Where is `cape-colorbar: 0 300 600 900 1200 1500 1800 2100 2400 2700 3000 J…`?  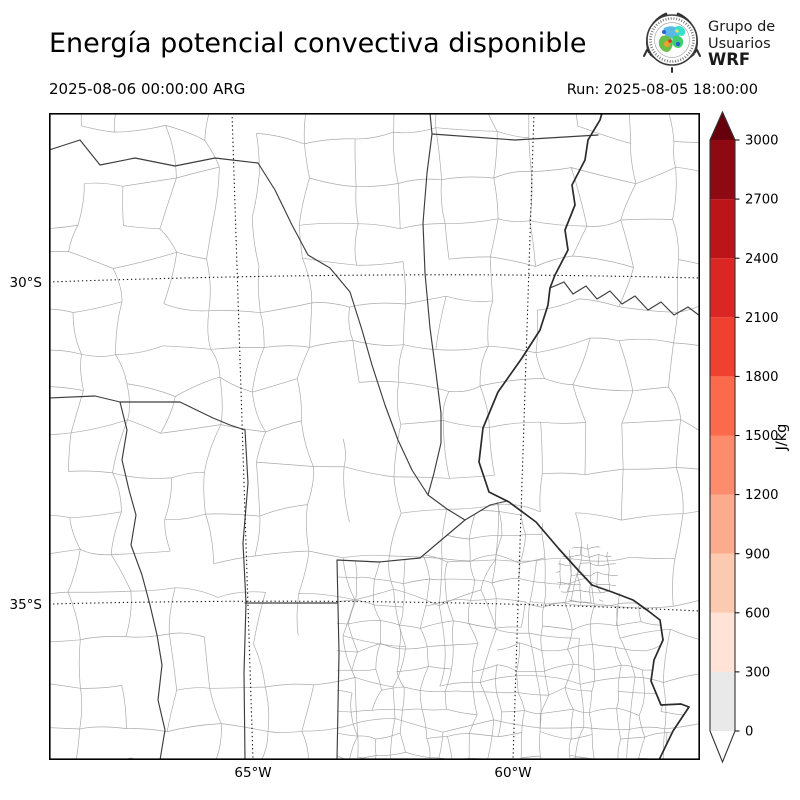
cape-colorbar: 0 300 600 900 1200 1500 1800 2100 2400 2700 3000 J… is located at coordinates (749, 437).